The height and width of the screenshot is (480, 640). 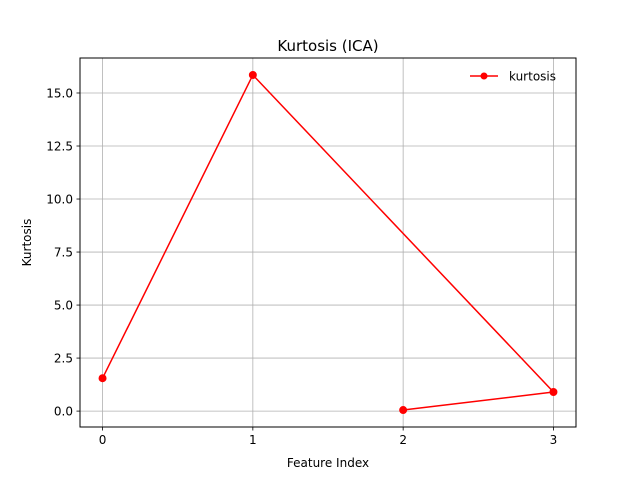 I want to click on chart-title: Kurtosis (ICA), so click(x=327, y=46).